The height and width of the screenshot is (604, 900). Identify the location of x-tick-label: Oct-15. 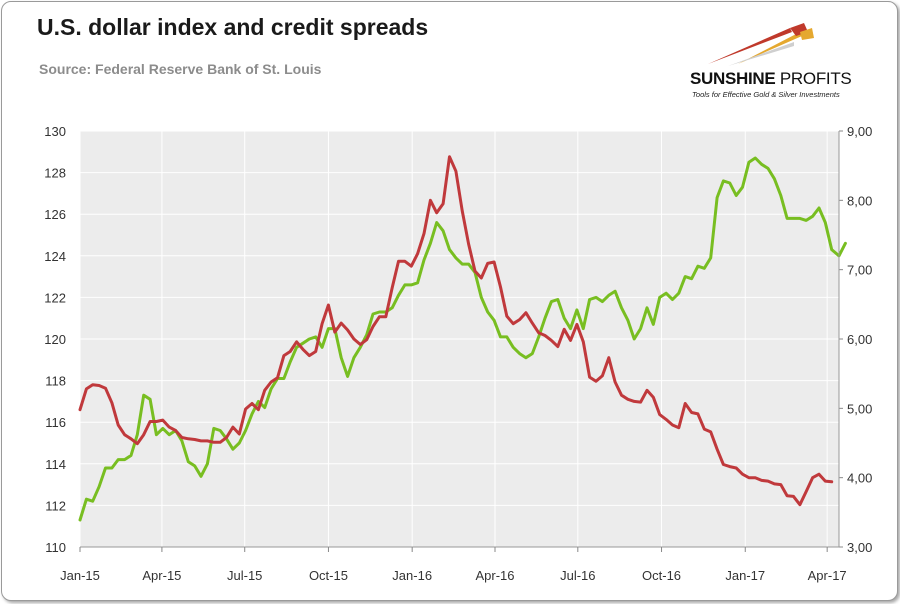
(328, 575).